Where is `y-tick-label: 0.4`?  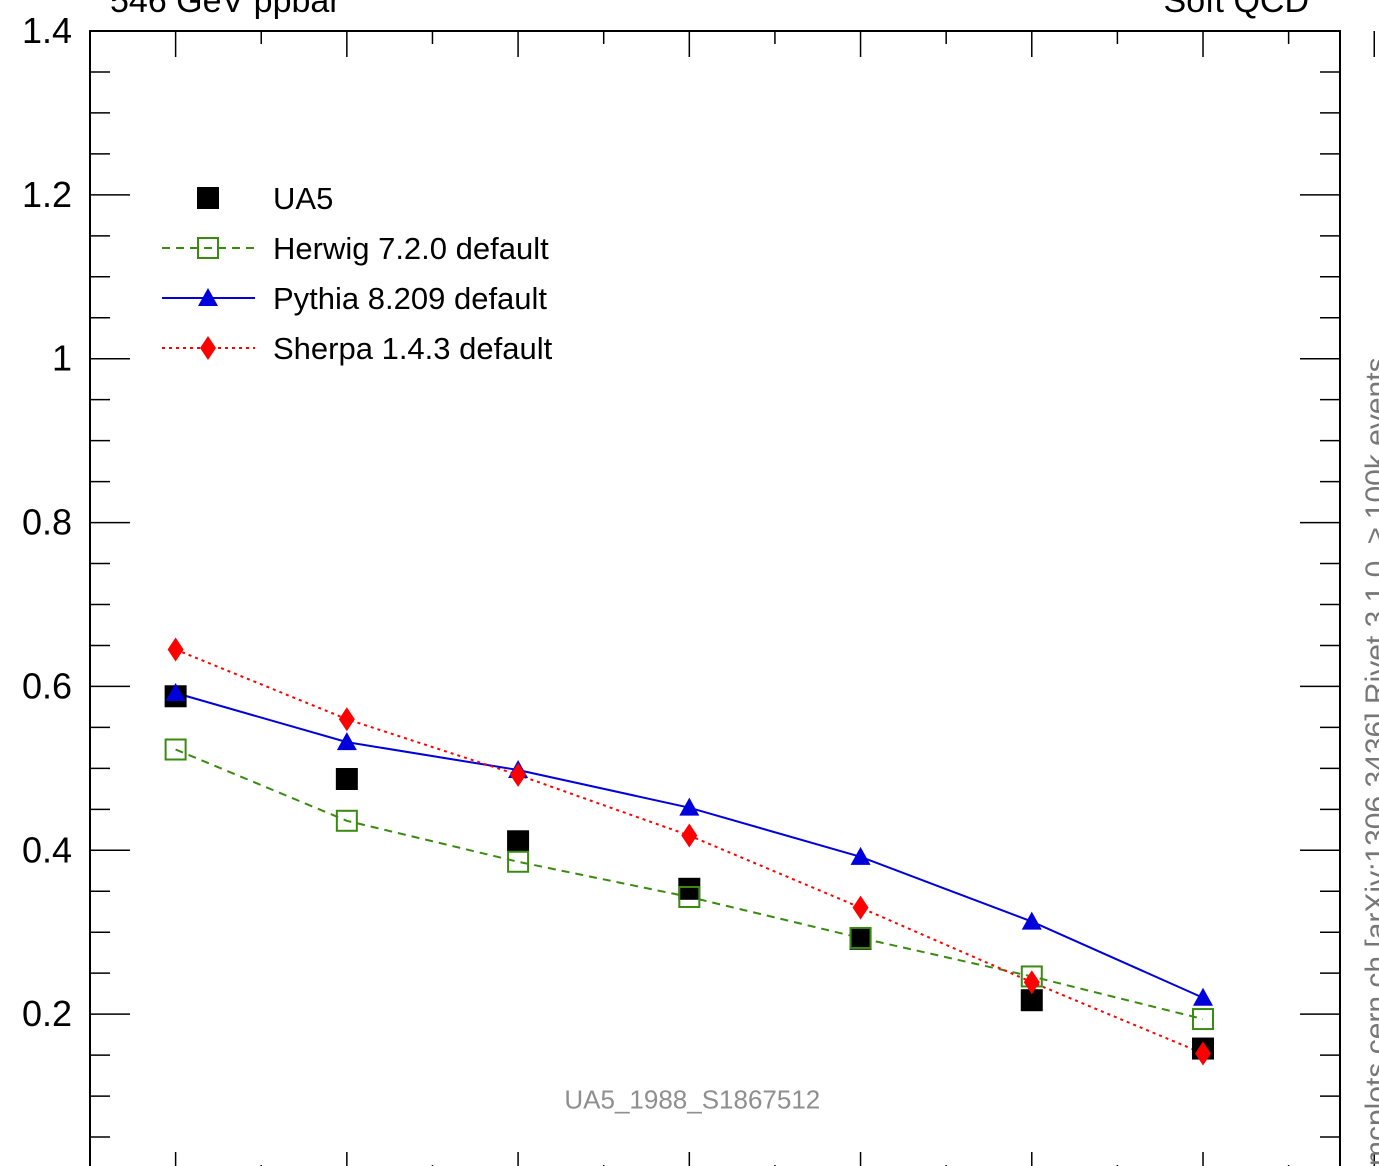 y-tick-label: 0.4 is located at coordinates (47, 849).